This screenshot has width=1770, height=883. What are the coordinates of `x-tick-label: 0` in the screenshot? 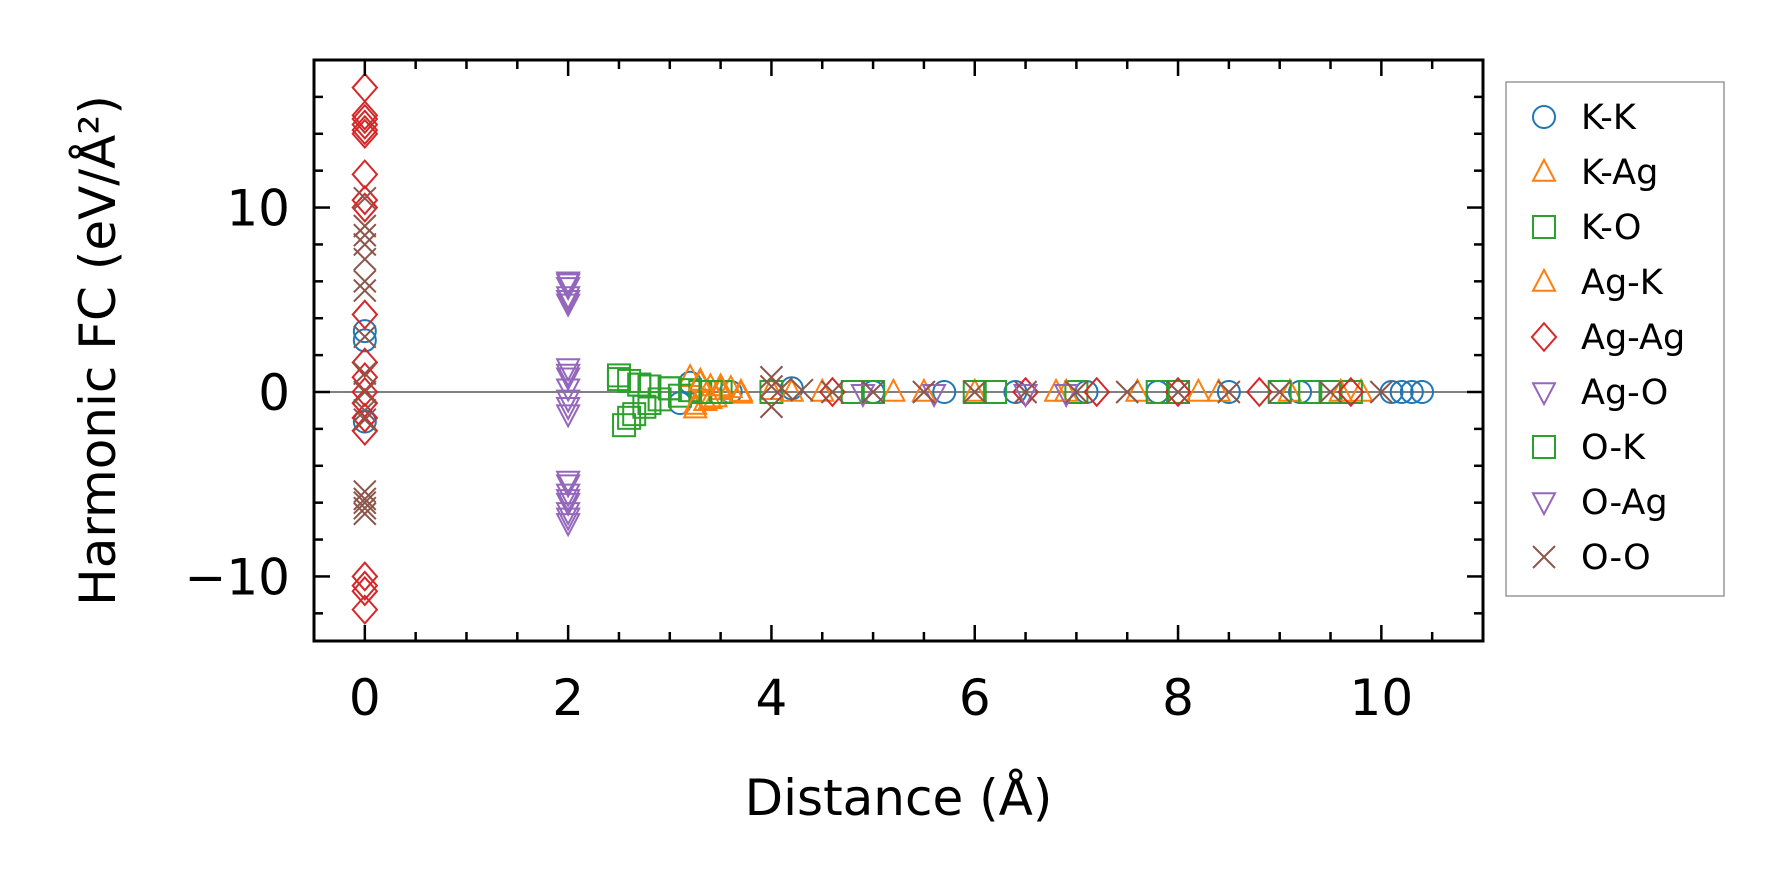 It's located at (365, 698).